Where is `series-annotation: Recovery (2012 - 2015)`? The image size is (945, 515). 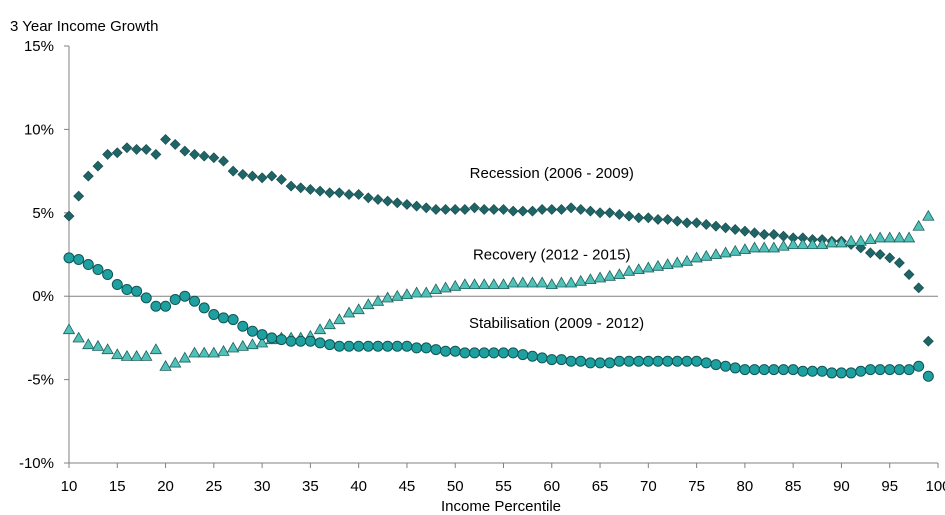 series-annotation: Recovery (2012 - 2015) is located at coordinates (552, 255).